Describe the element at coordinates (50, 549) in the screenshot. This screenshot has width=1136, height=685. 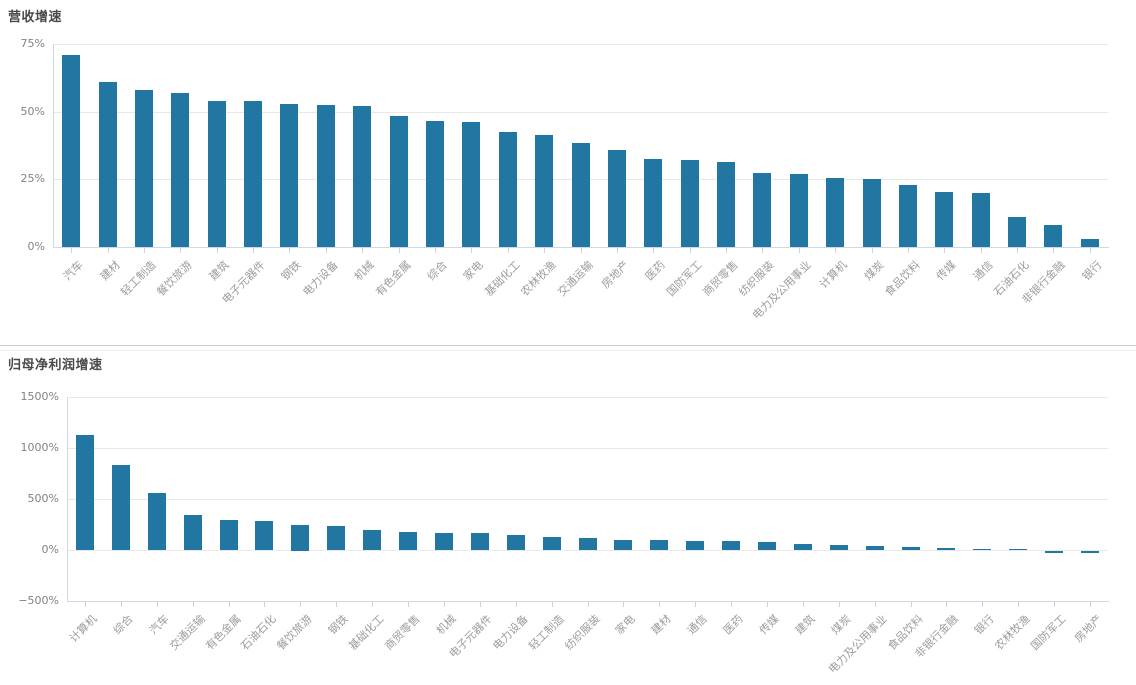
I see `y-axis-tick-label: 0%` at that location.